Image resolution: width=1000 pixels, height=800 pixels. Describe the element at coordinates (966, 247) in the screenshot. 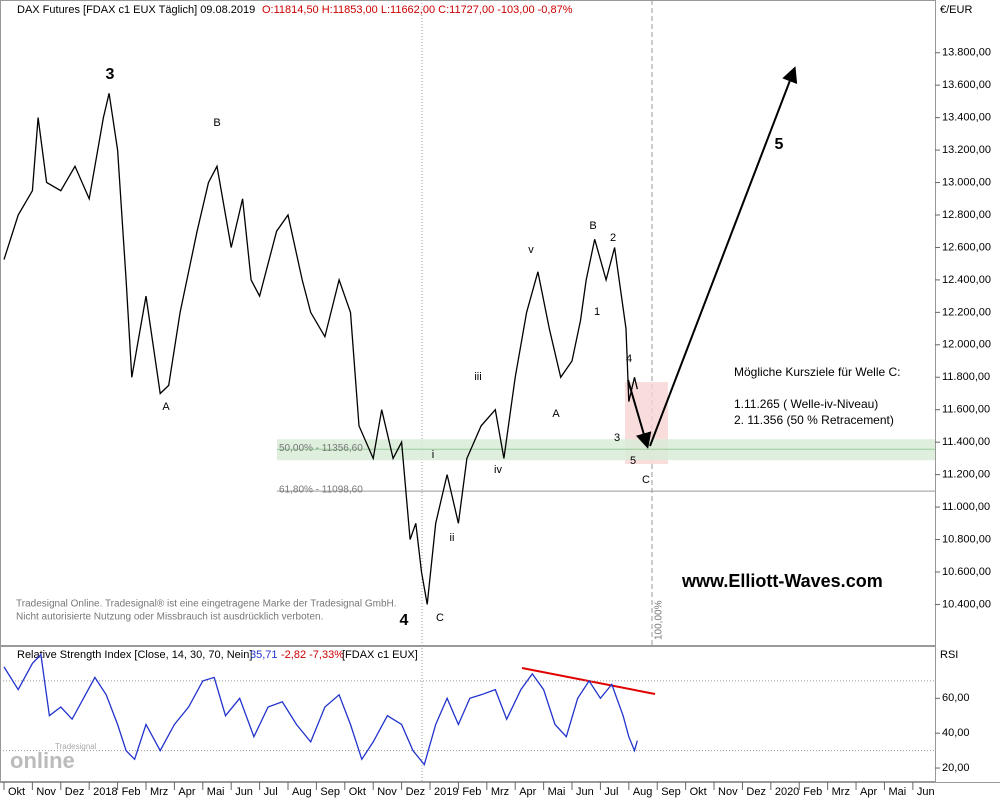

I see `y-tick-label: 12.600,00` at that location.